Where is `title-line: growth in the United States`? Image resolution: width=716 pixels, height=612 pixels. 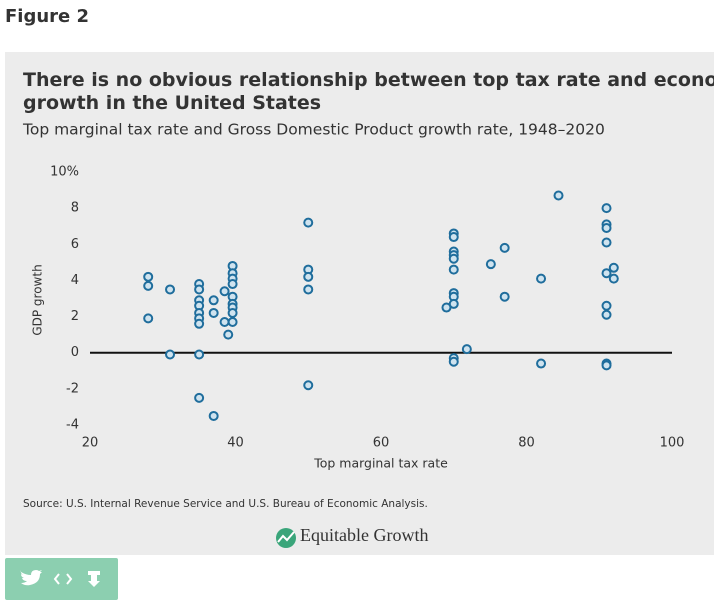 title-line: growth in the United States is located at coordinates (172, 103).